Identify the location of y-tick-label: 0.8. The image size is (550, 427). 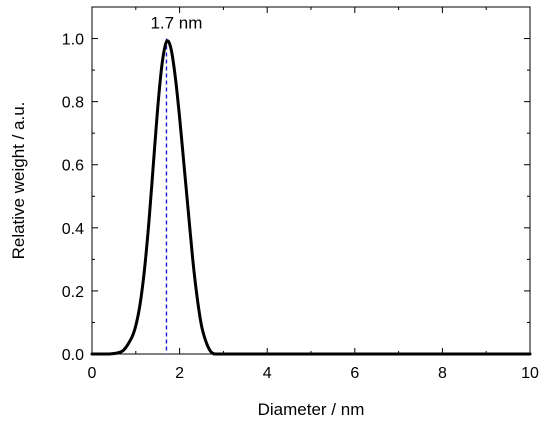
(73, 103).